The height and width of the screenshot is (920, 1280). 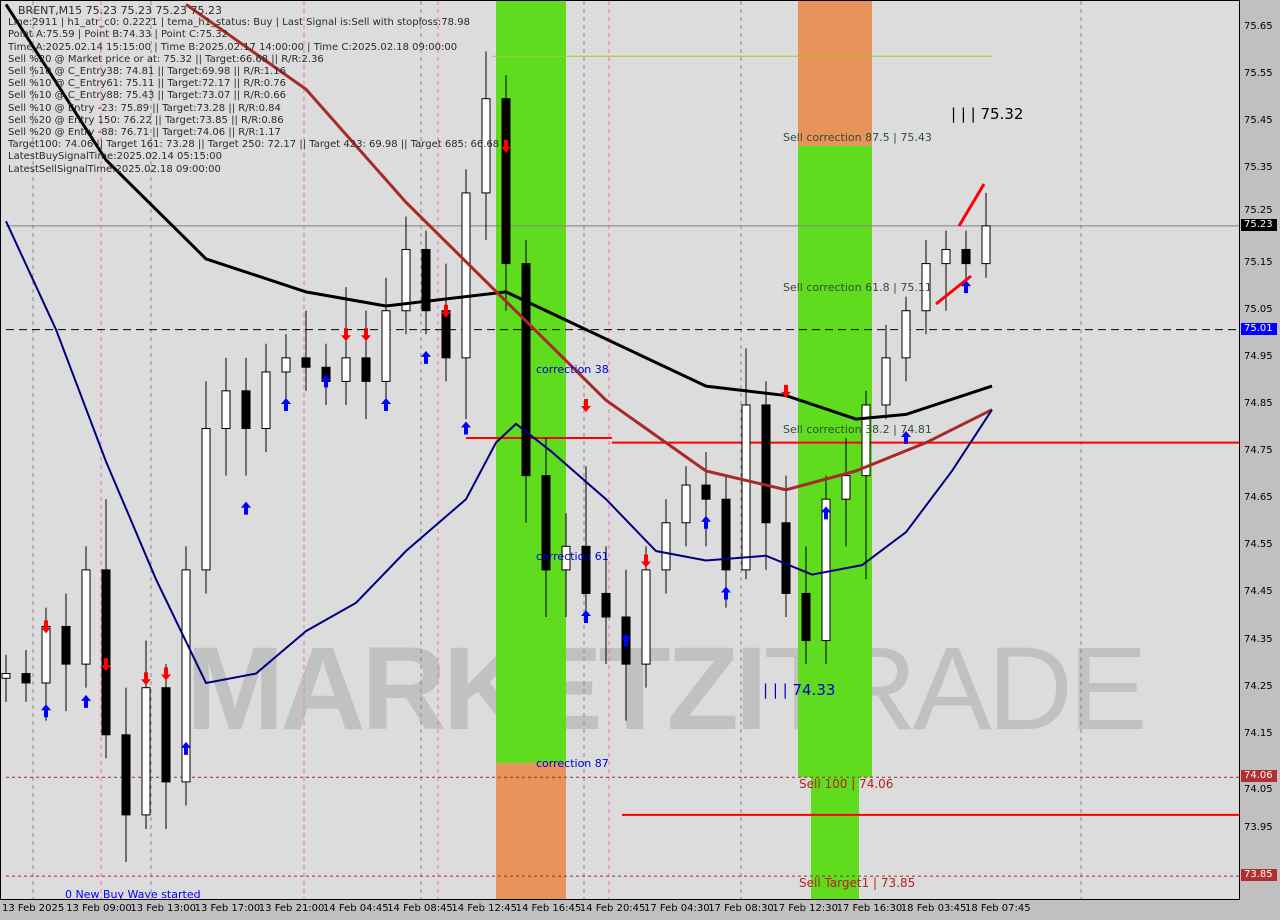 What do you see at coordinates (612, 908) in the screenshot?
I see `time-tick-label: 14 Feb 20:45` at bounding box center [612, 908].